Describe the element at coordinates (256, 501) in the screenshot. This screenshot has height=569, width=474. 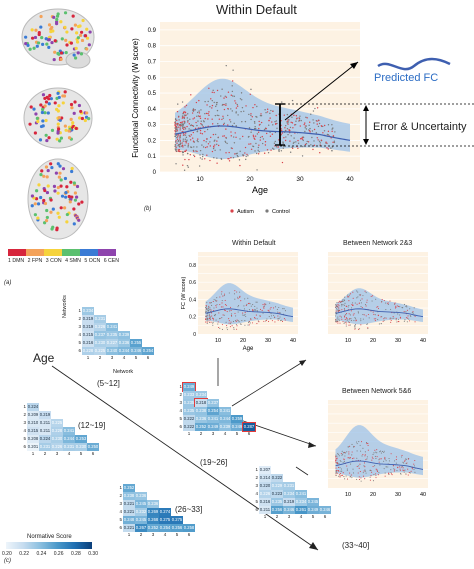
I see `matrix-row-label: 5` at that location.